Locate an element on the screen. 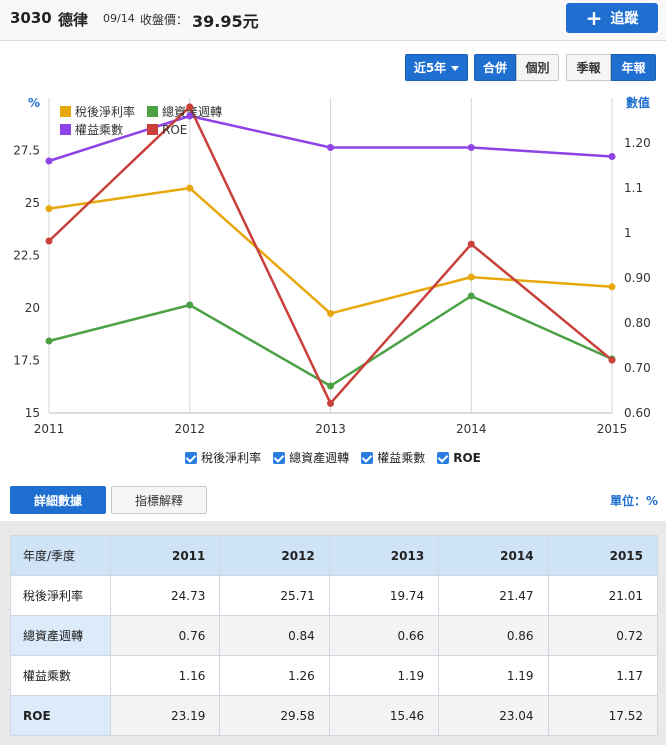 This screenshot has width=666, height=745. table-cell: 1.16 is located at coordinates (165, 675).